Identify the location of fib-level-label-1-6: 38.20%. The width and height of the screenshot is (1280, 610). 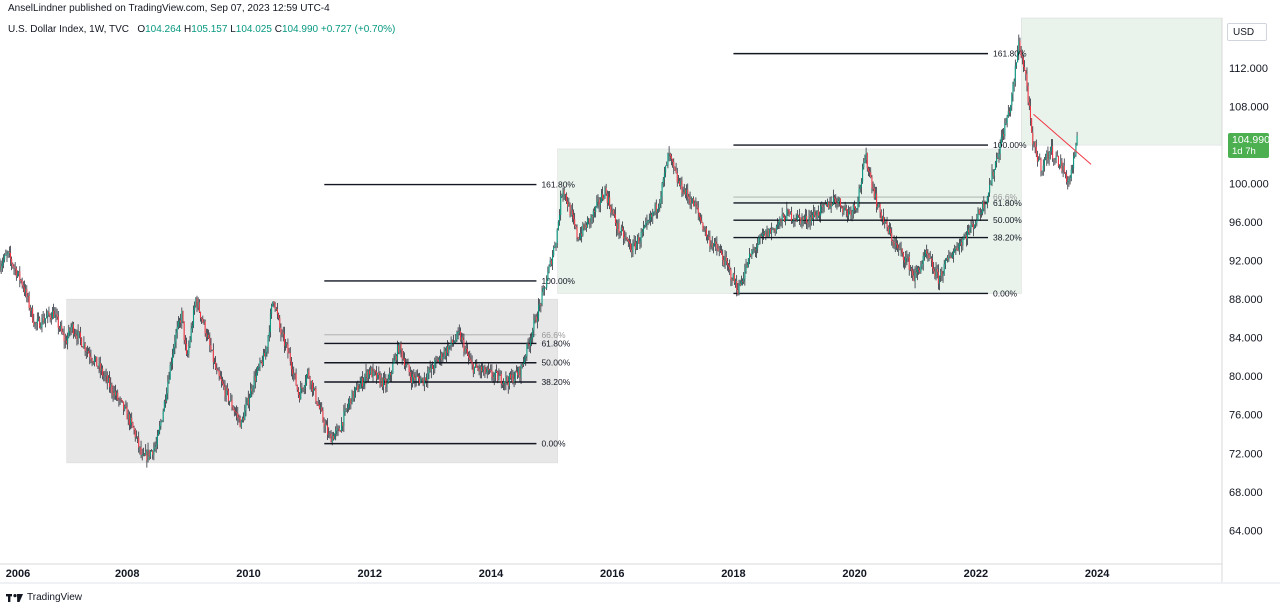
(555, 382).